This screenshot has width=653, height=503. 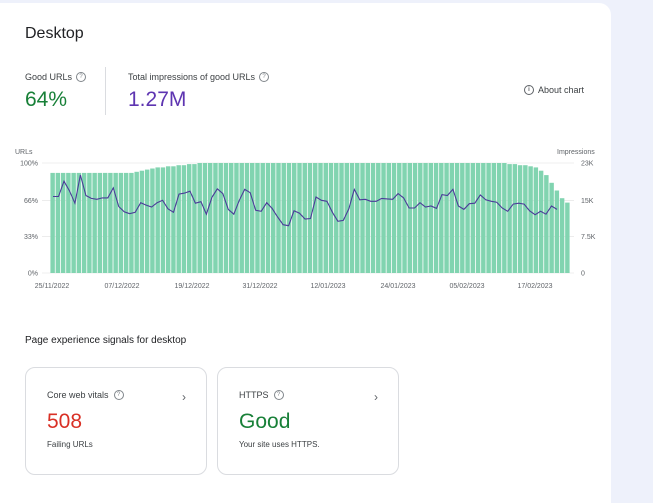 What do you see at coordinates (583, 274) in the screenshot?
I see `y-tick-label-right: 0` at bounding box center [583, 274].